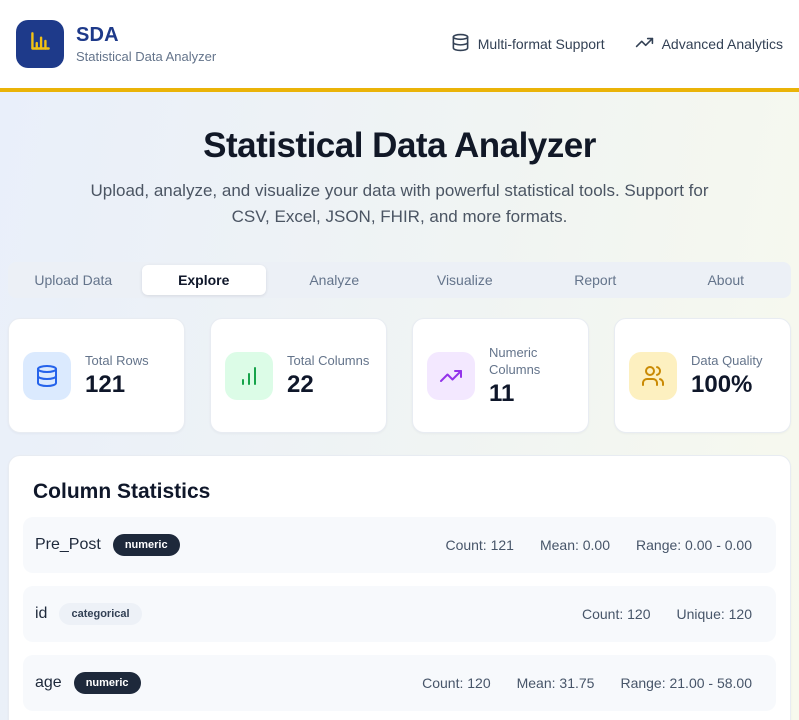  Describe the element at coordinates (249, 375) in the screenshot. I see `bar-chart-icon` at that location.